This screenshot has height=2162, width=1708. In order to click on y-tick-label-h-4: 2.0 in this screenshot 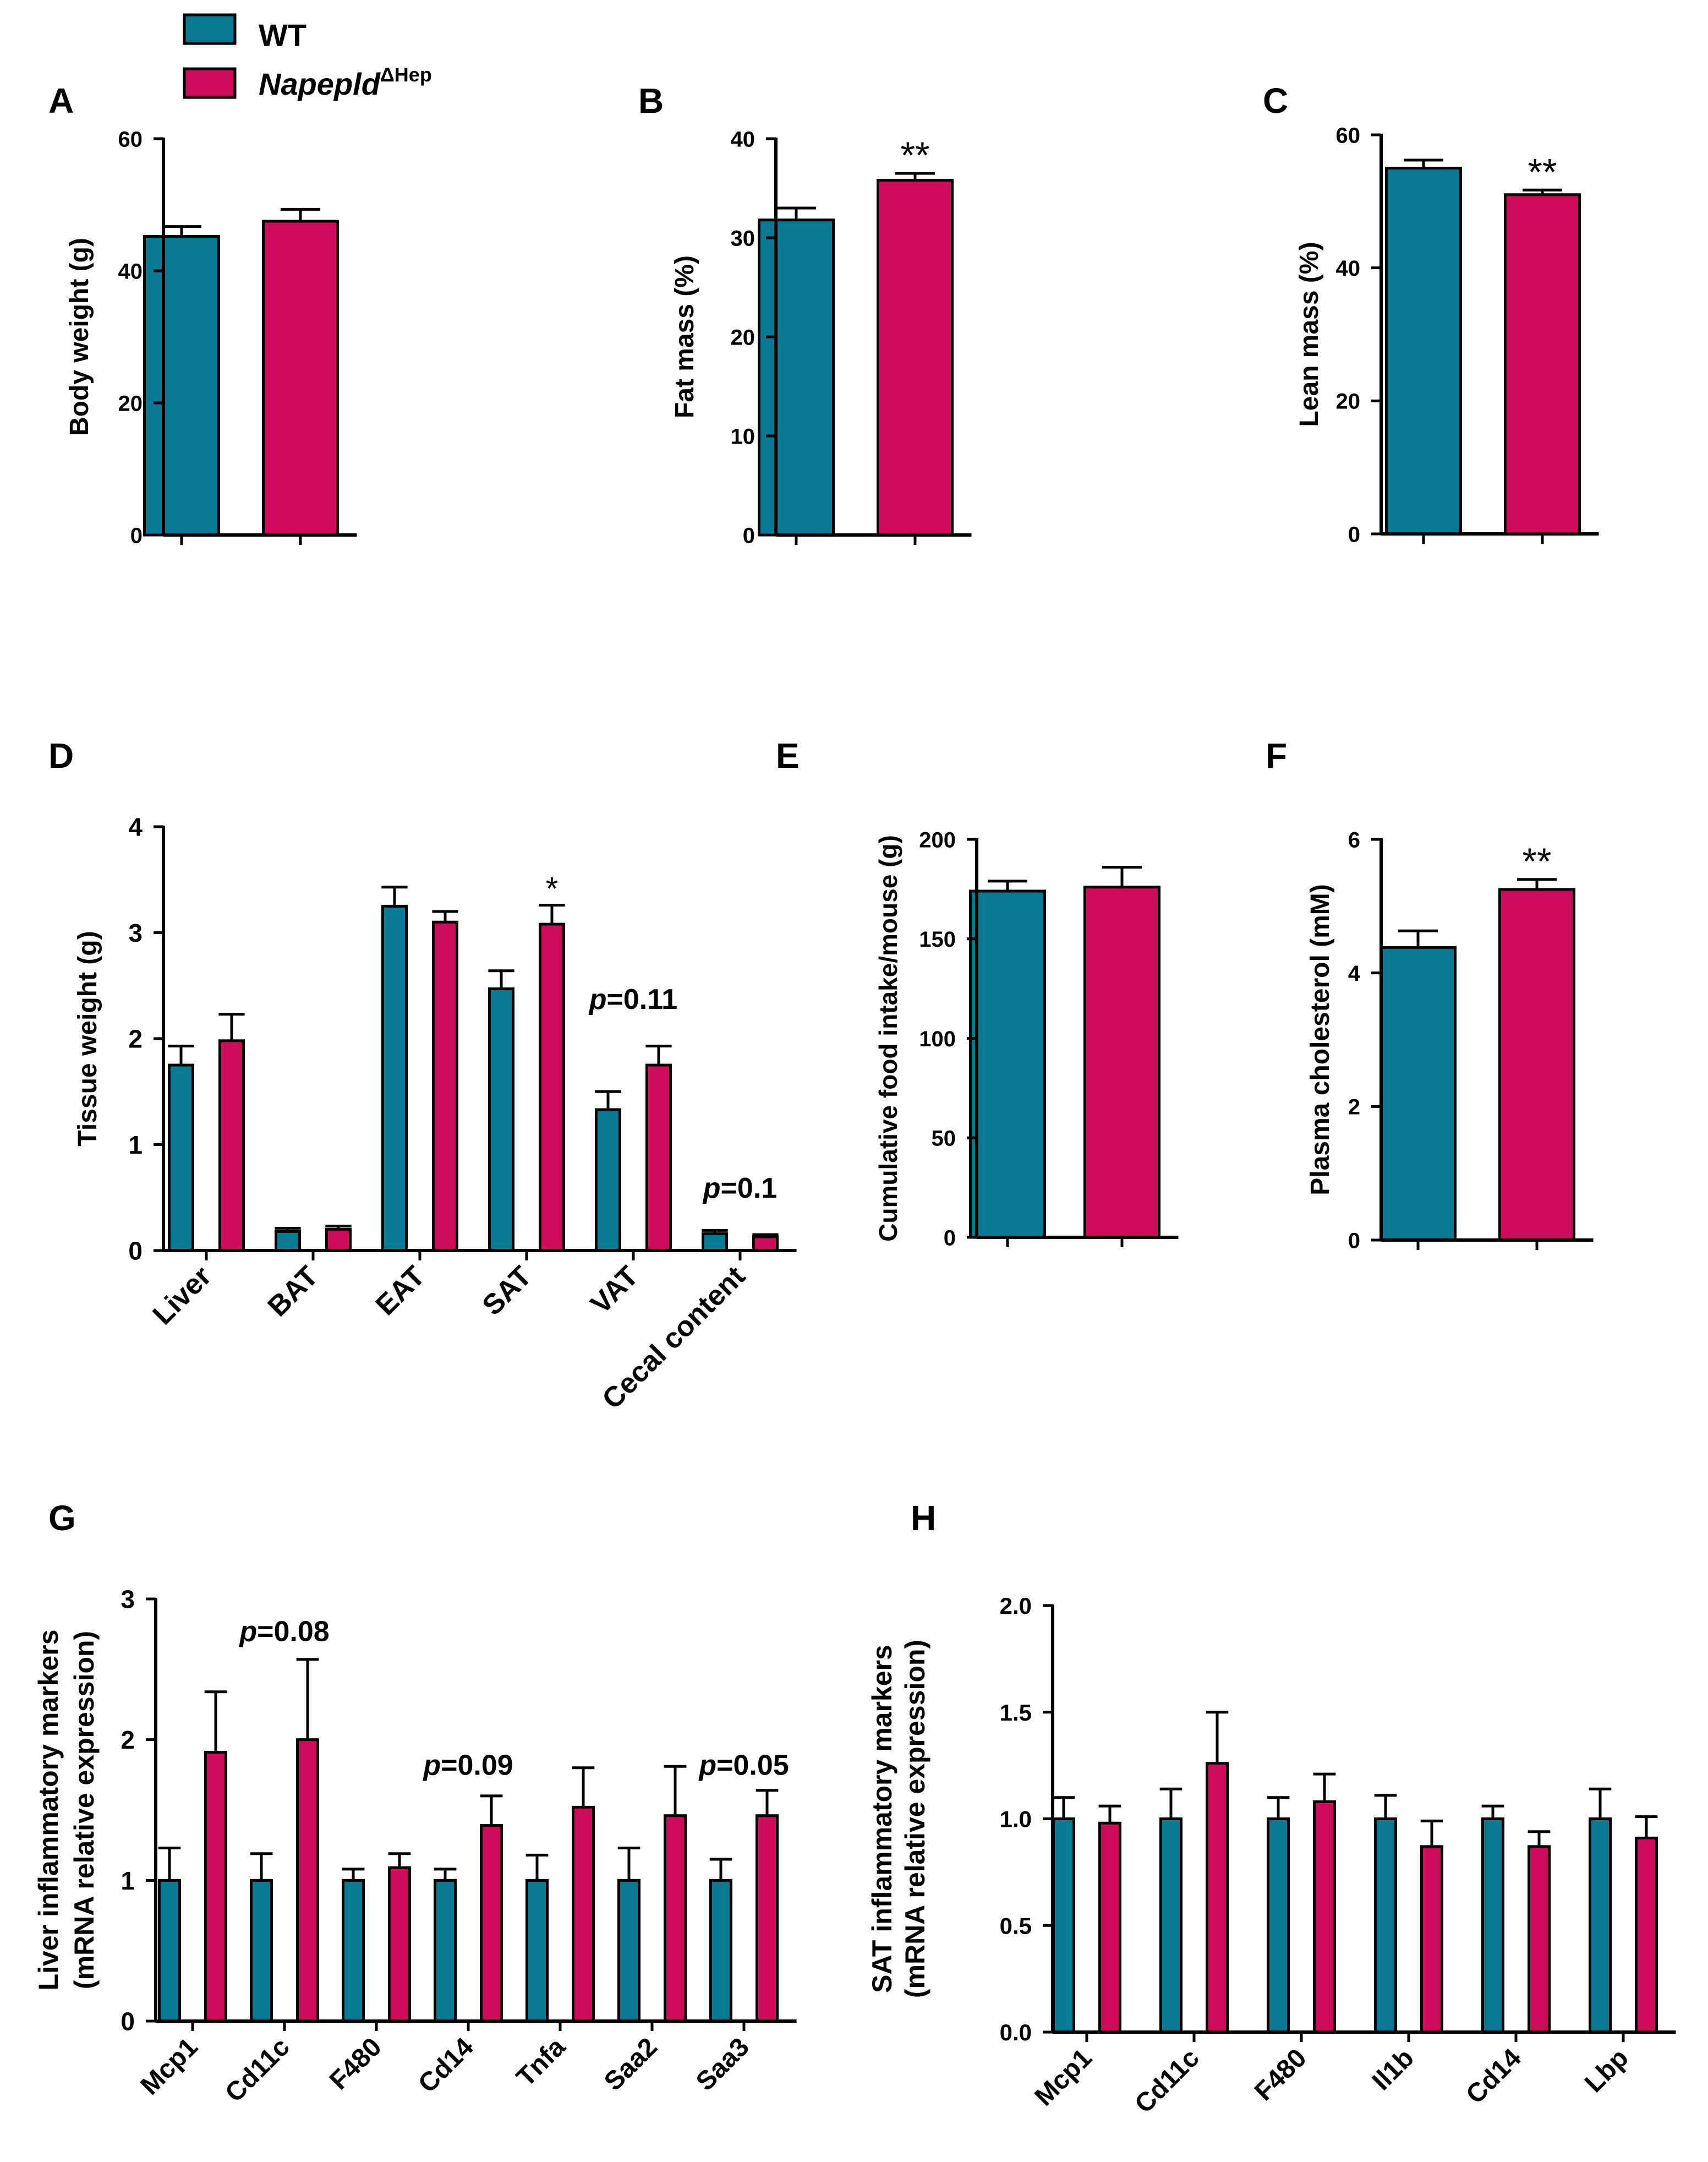, I will do `click(1016, 1606)`.